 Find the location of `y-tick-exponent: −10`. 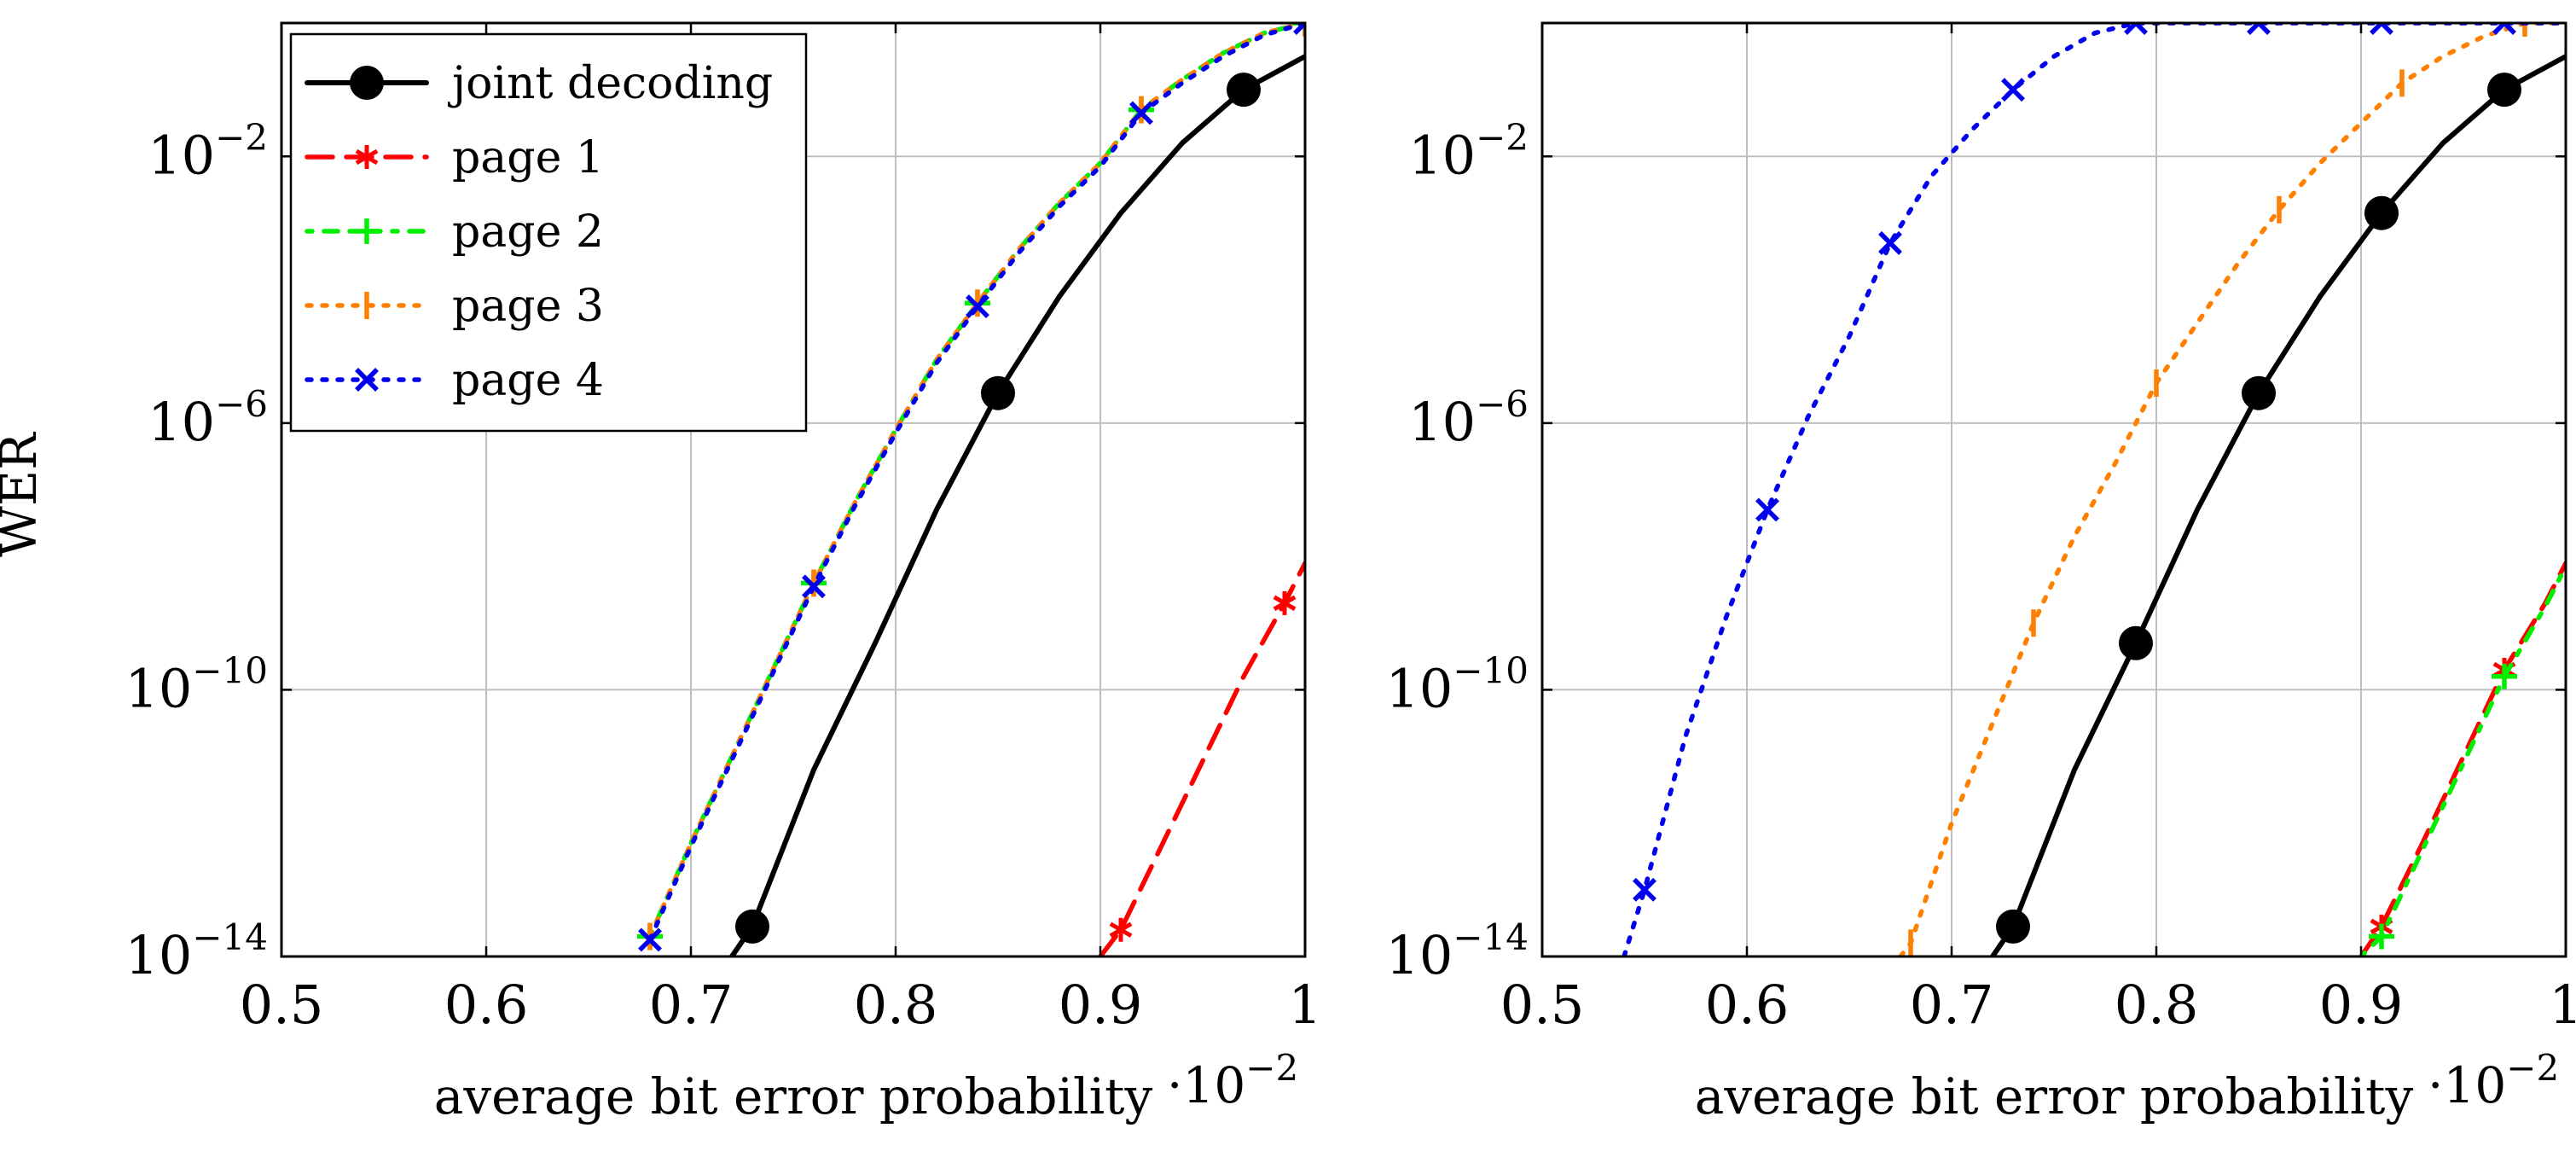

y-tick-exponent: −10 is located at coordinates (230, 670).